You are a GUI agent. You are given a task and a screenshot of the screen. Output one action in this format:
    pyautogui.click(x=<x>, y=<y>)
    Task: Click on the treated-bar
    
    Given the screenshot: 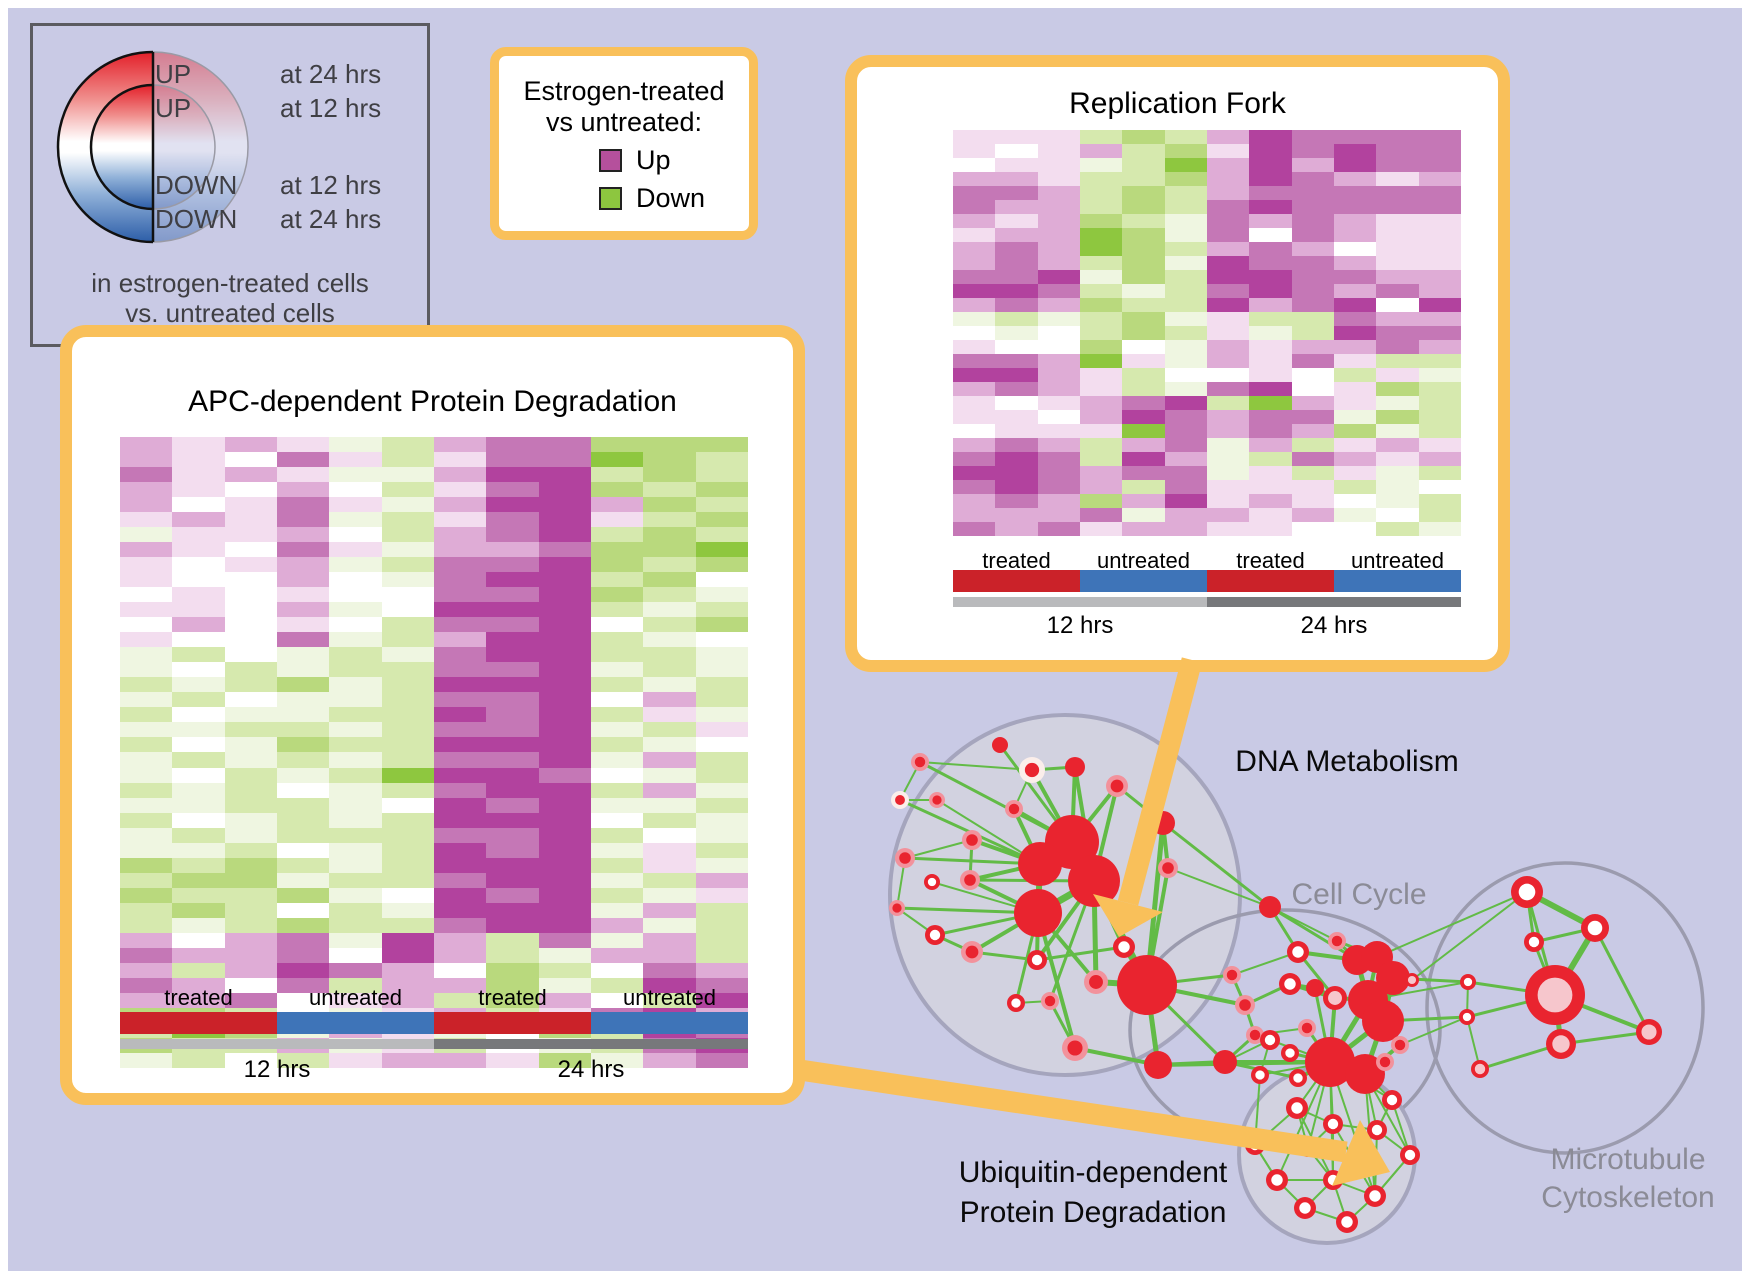 What is the action you would take?
    pyautogui.click(x=1270, y=581)
    